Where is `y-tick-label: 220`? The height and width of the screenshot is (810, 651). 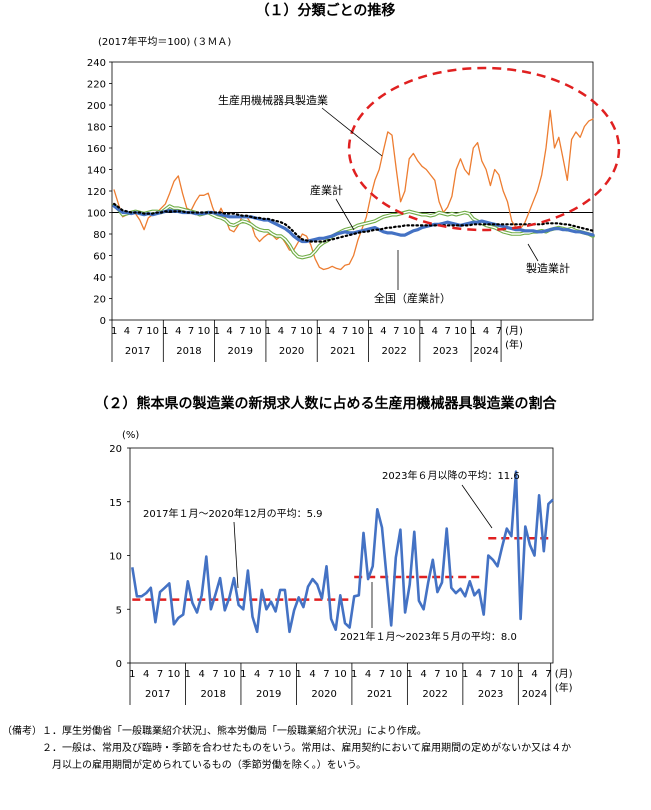
y-tick-label: 220 is located at coordinates (96, 85).